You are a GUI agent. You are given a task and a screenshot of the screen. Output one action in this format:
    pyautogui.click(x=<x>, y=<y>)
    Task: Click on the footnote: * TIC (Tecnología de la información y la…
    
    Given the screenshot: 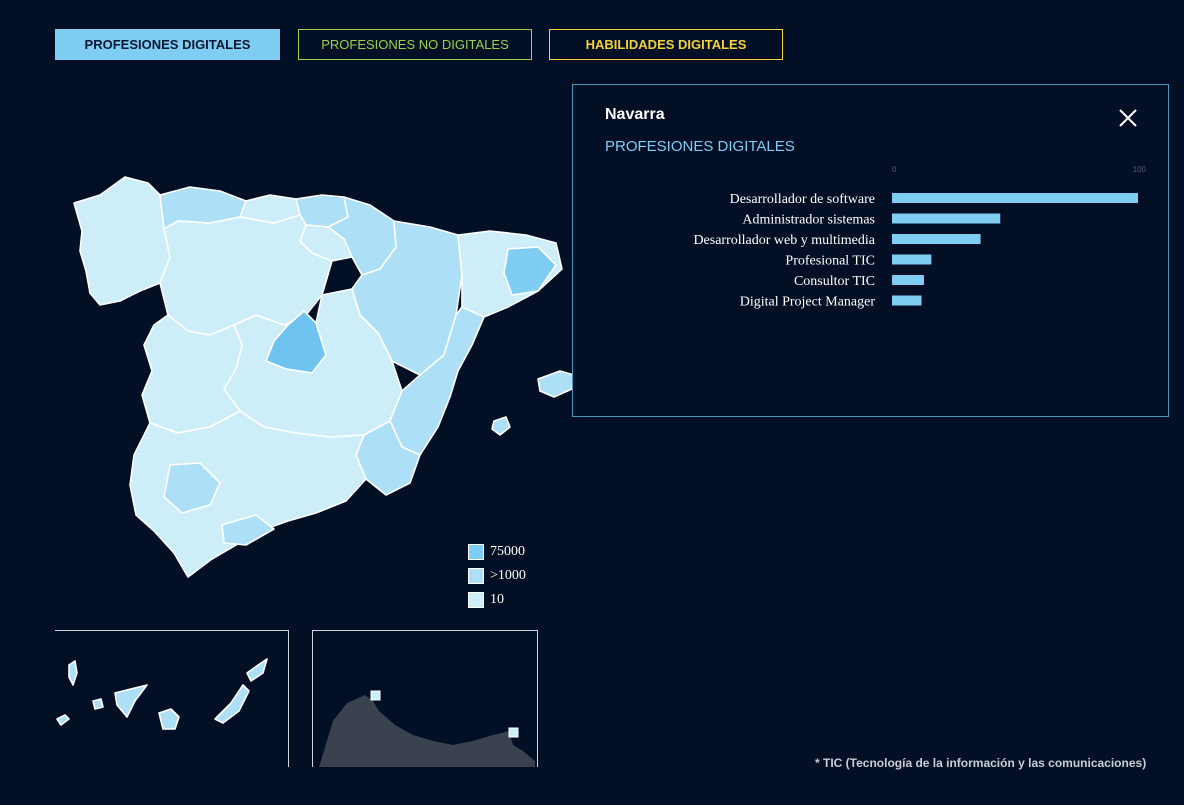 What is the action you would take?
    pyautogui.click(x=981, y=763)
    